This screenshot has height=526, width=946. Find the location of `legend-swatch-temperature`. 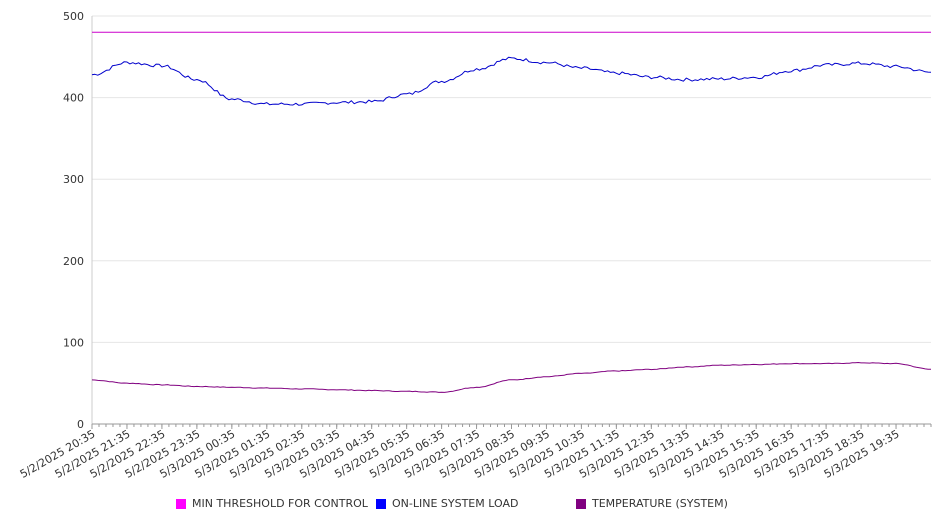

legend-swatch-temperature is located at coordinates (581, 503).